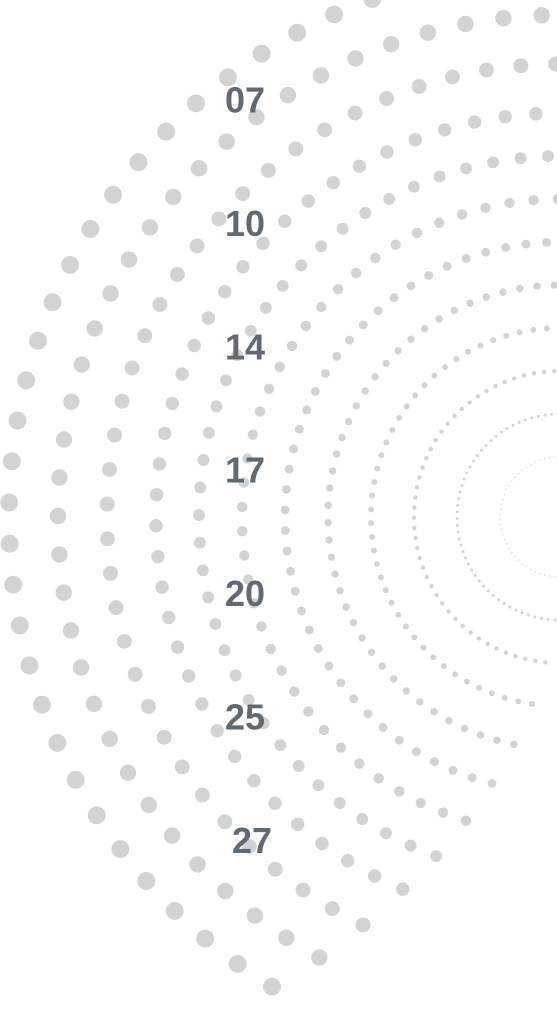 The height and width of the screenshot is (1034, 557). I want to click on number-label: 14, so click(245, 346).